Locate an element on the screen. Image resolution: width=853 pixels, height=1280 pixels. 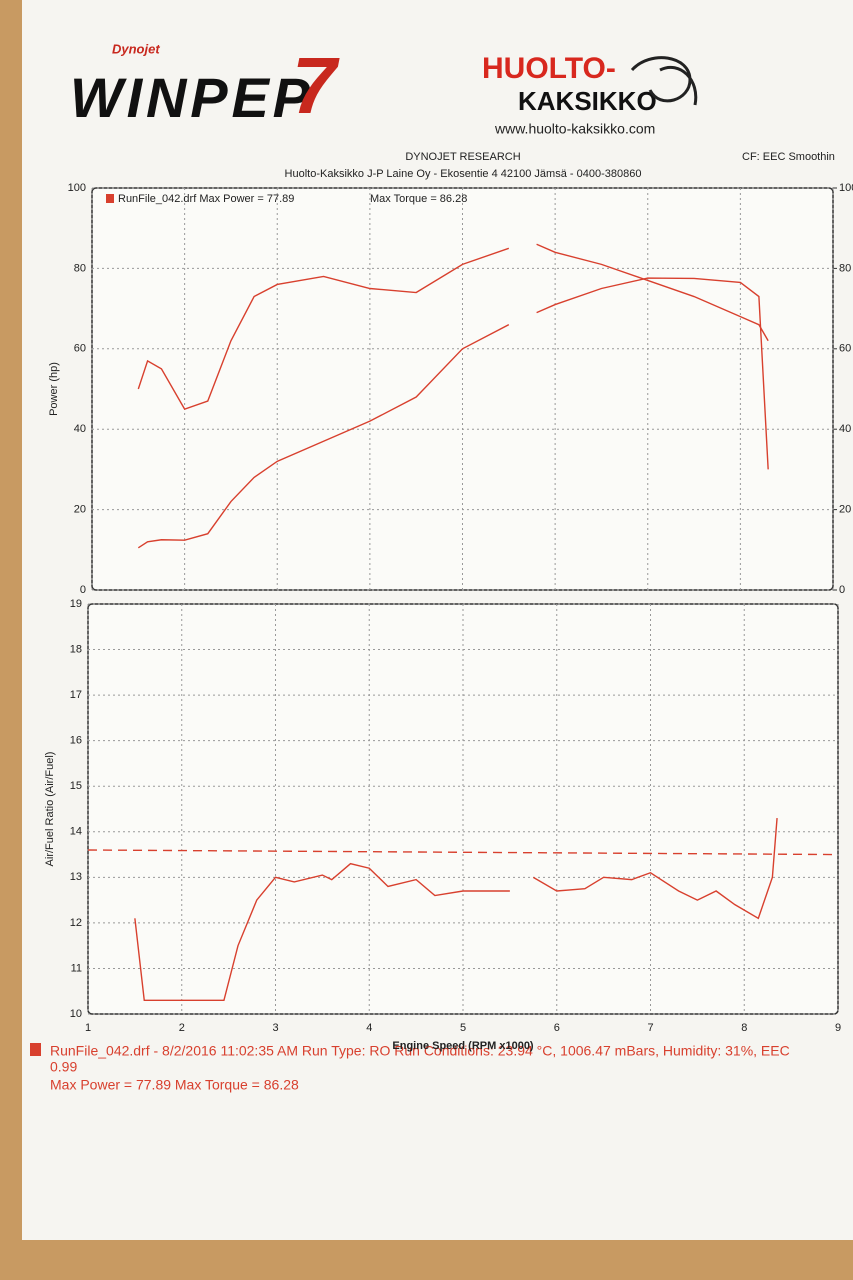
y2-tick-label: 100 is located at coordinates (846, 188).